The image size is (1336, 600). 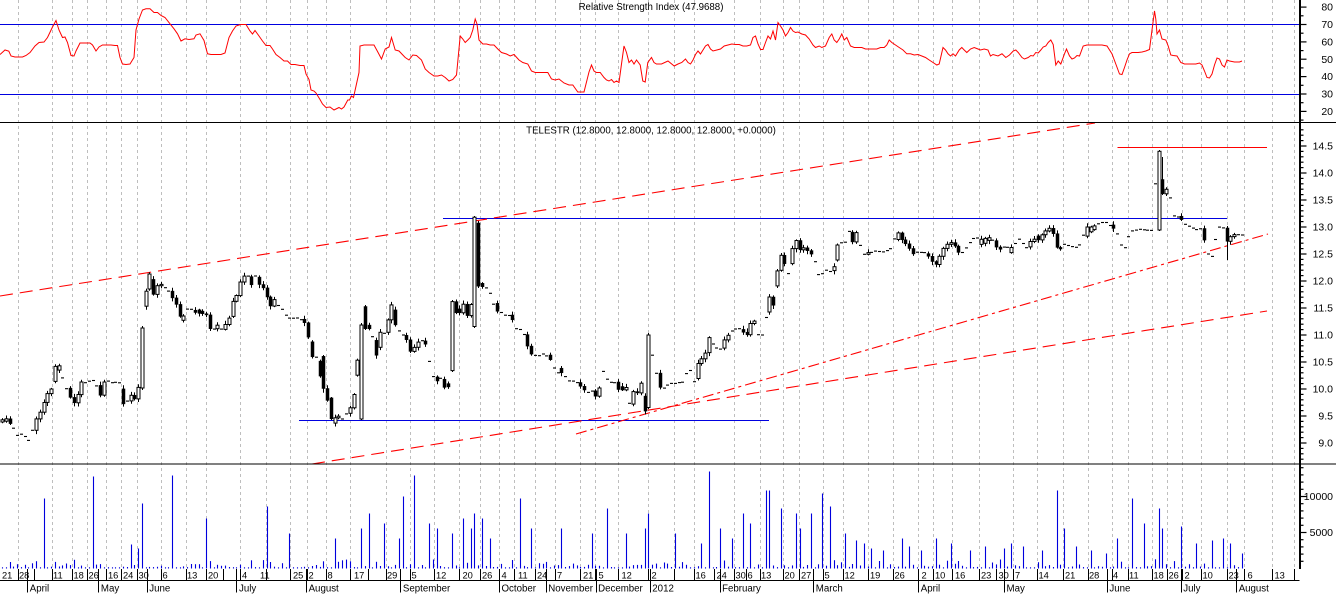 I want to click on svg-text: 25, so click(x=298, y=576).